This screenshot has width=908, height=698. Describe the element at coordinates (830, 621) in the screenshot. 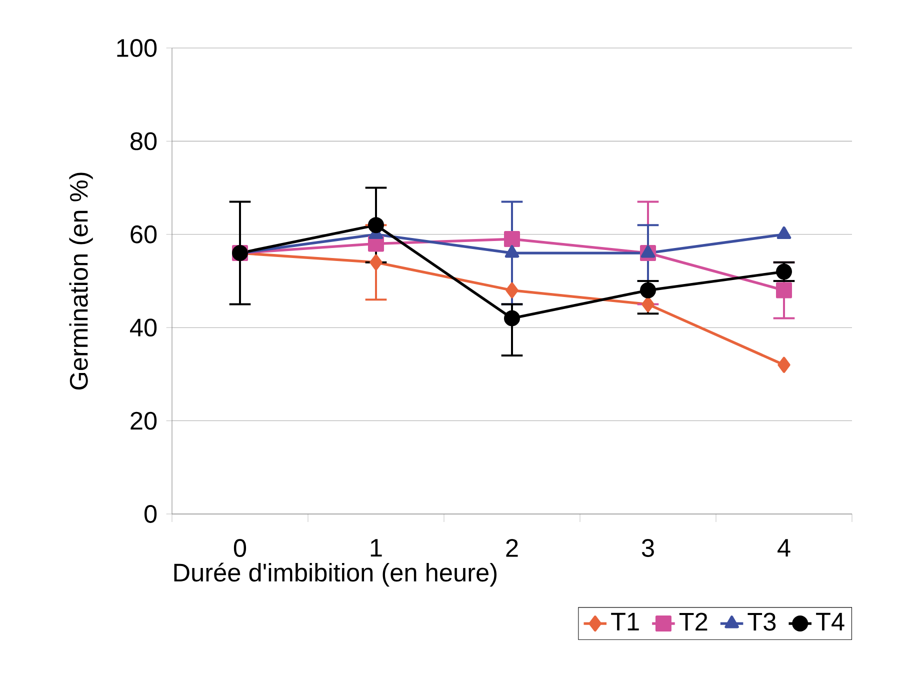

I see `legend-label: T4` at that location.